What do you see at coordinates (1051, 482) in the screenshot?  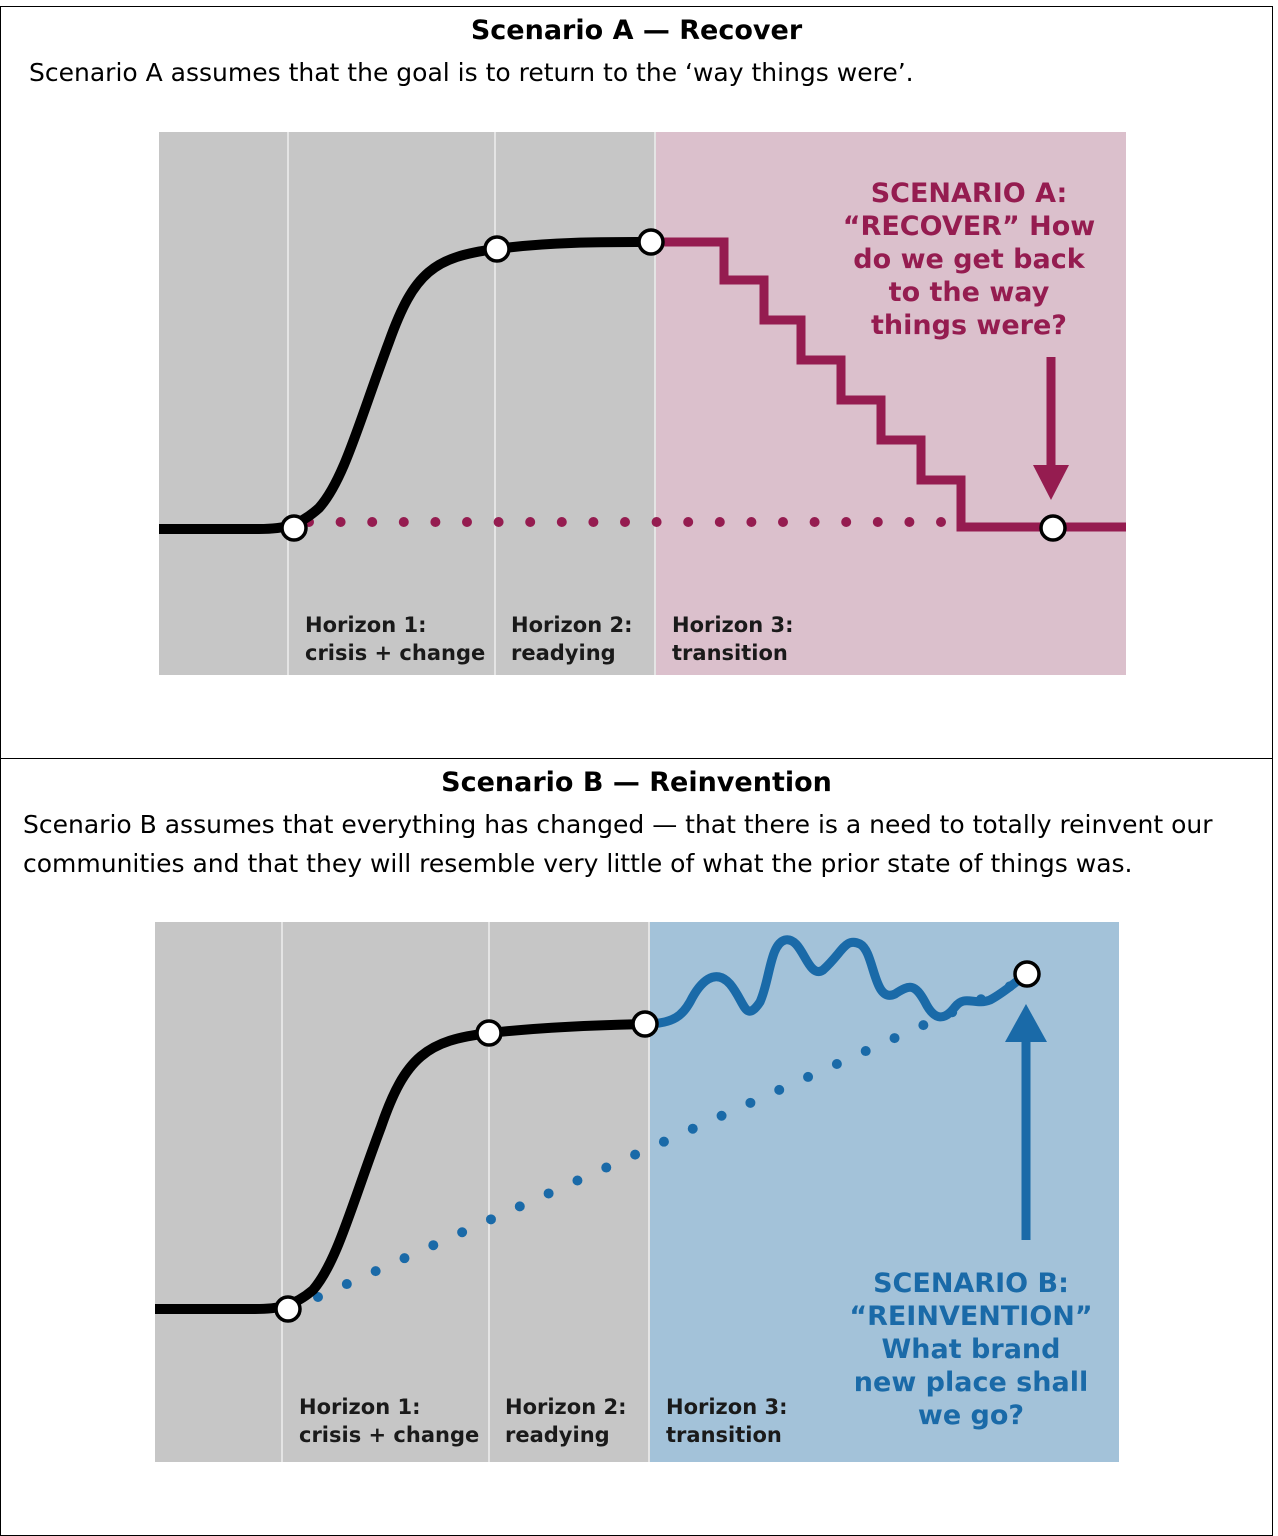 I see `down-arrow-icon` at bounding box center [1051, 482].